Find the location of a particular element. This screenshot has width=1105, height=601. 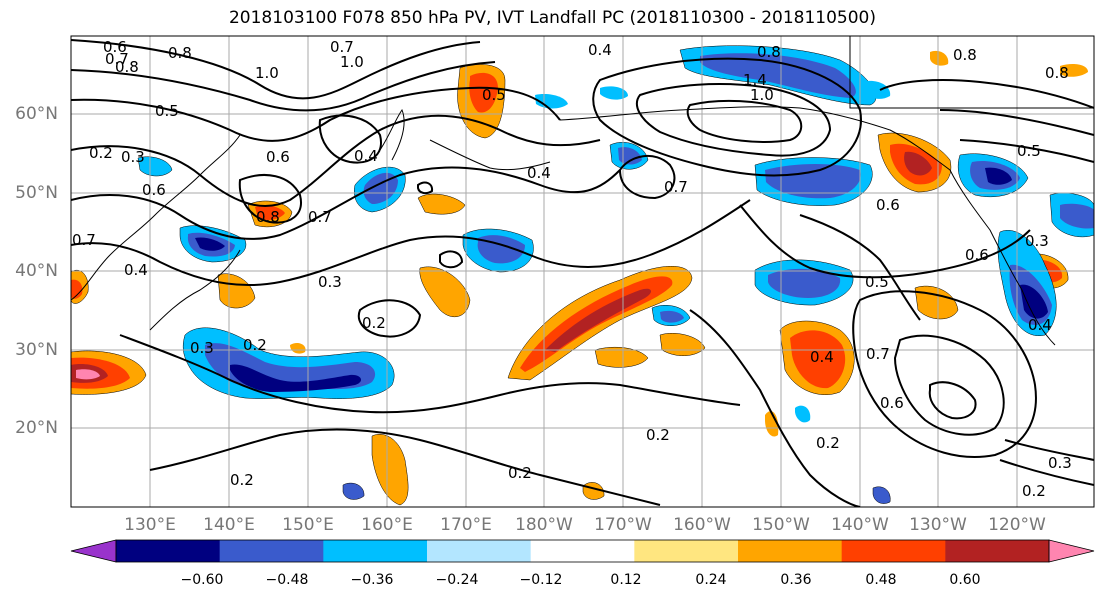

colorbar-frame is located at coordinates (582, 551).